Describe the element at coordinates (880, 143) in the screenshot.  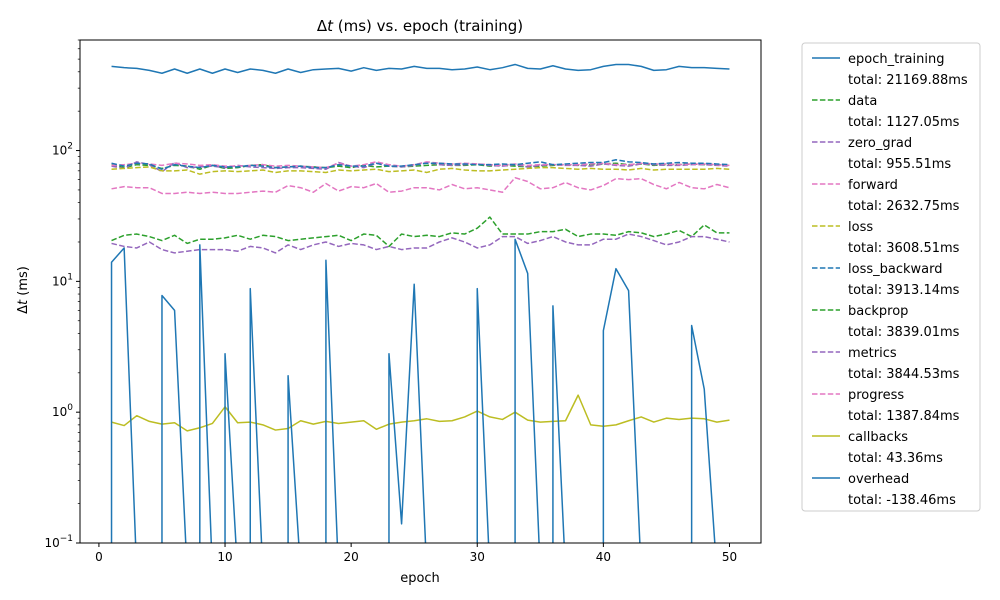
I see `legend-label-zero-grad: zero_grad` at that location.